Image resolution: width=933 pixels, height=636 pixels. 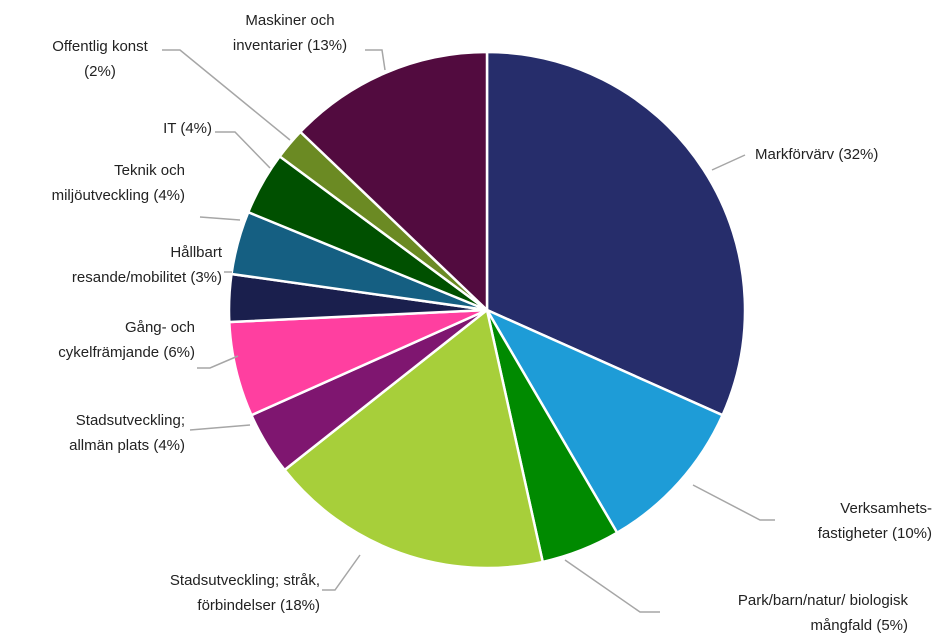 What do you see at coordinates (858, 154) in the screenshot?
I see `value-label: (32%)` at bounding box center [858, 154].